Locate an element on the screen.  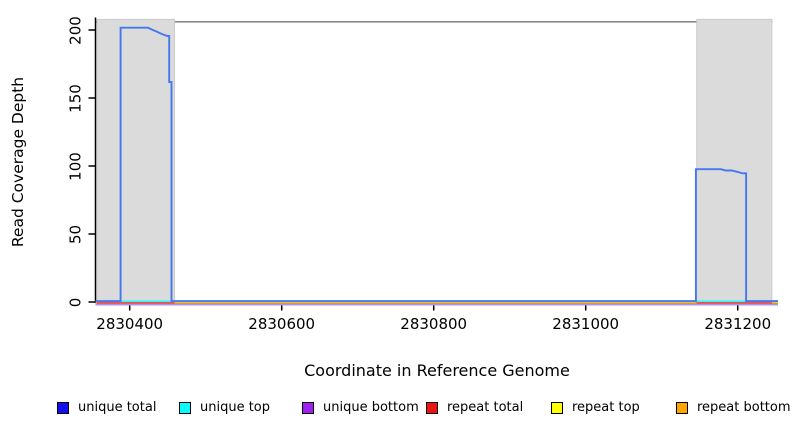
y-tick-label: 100 is located at coordinates (75, 166).